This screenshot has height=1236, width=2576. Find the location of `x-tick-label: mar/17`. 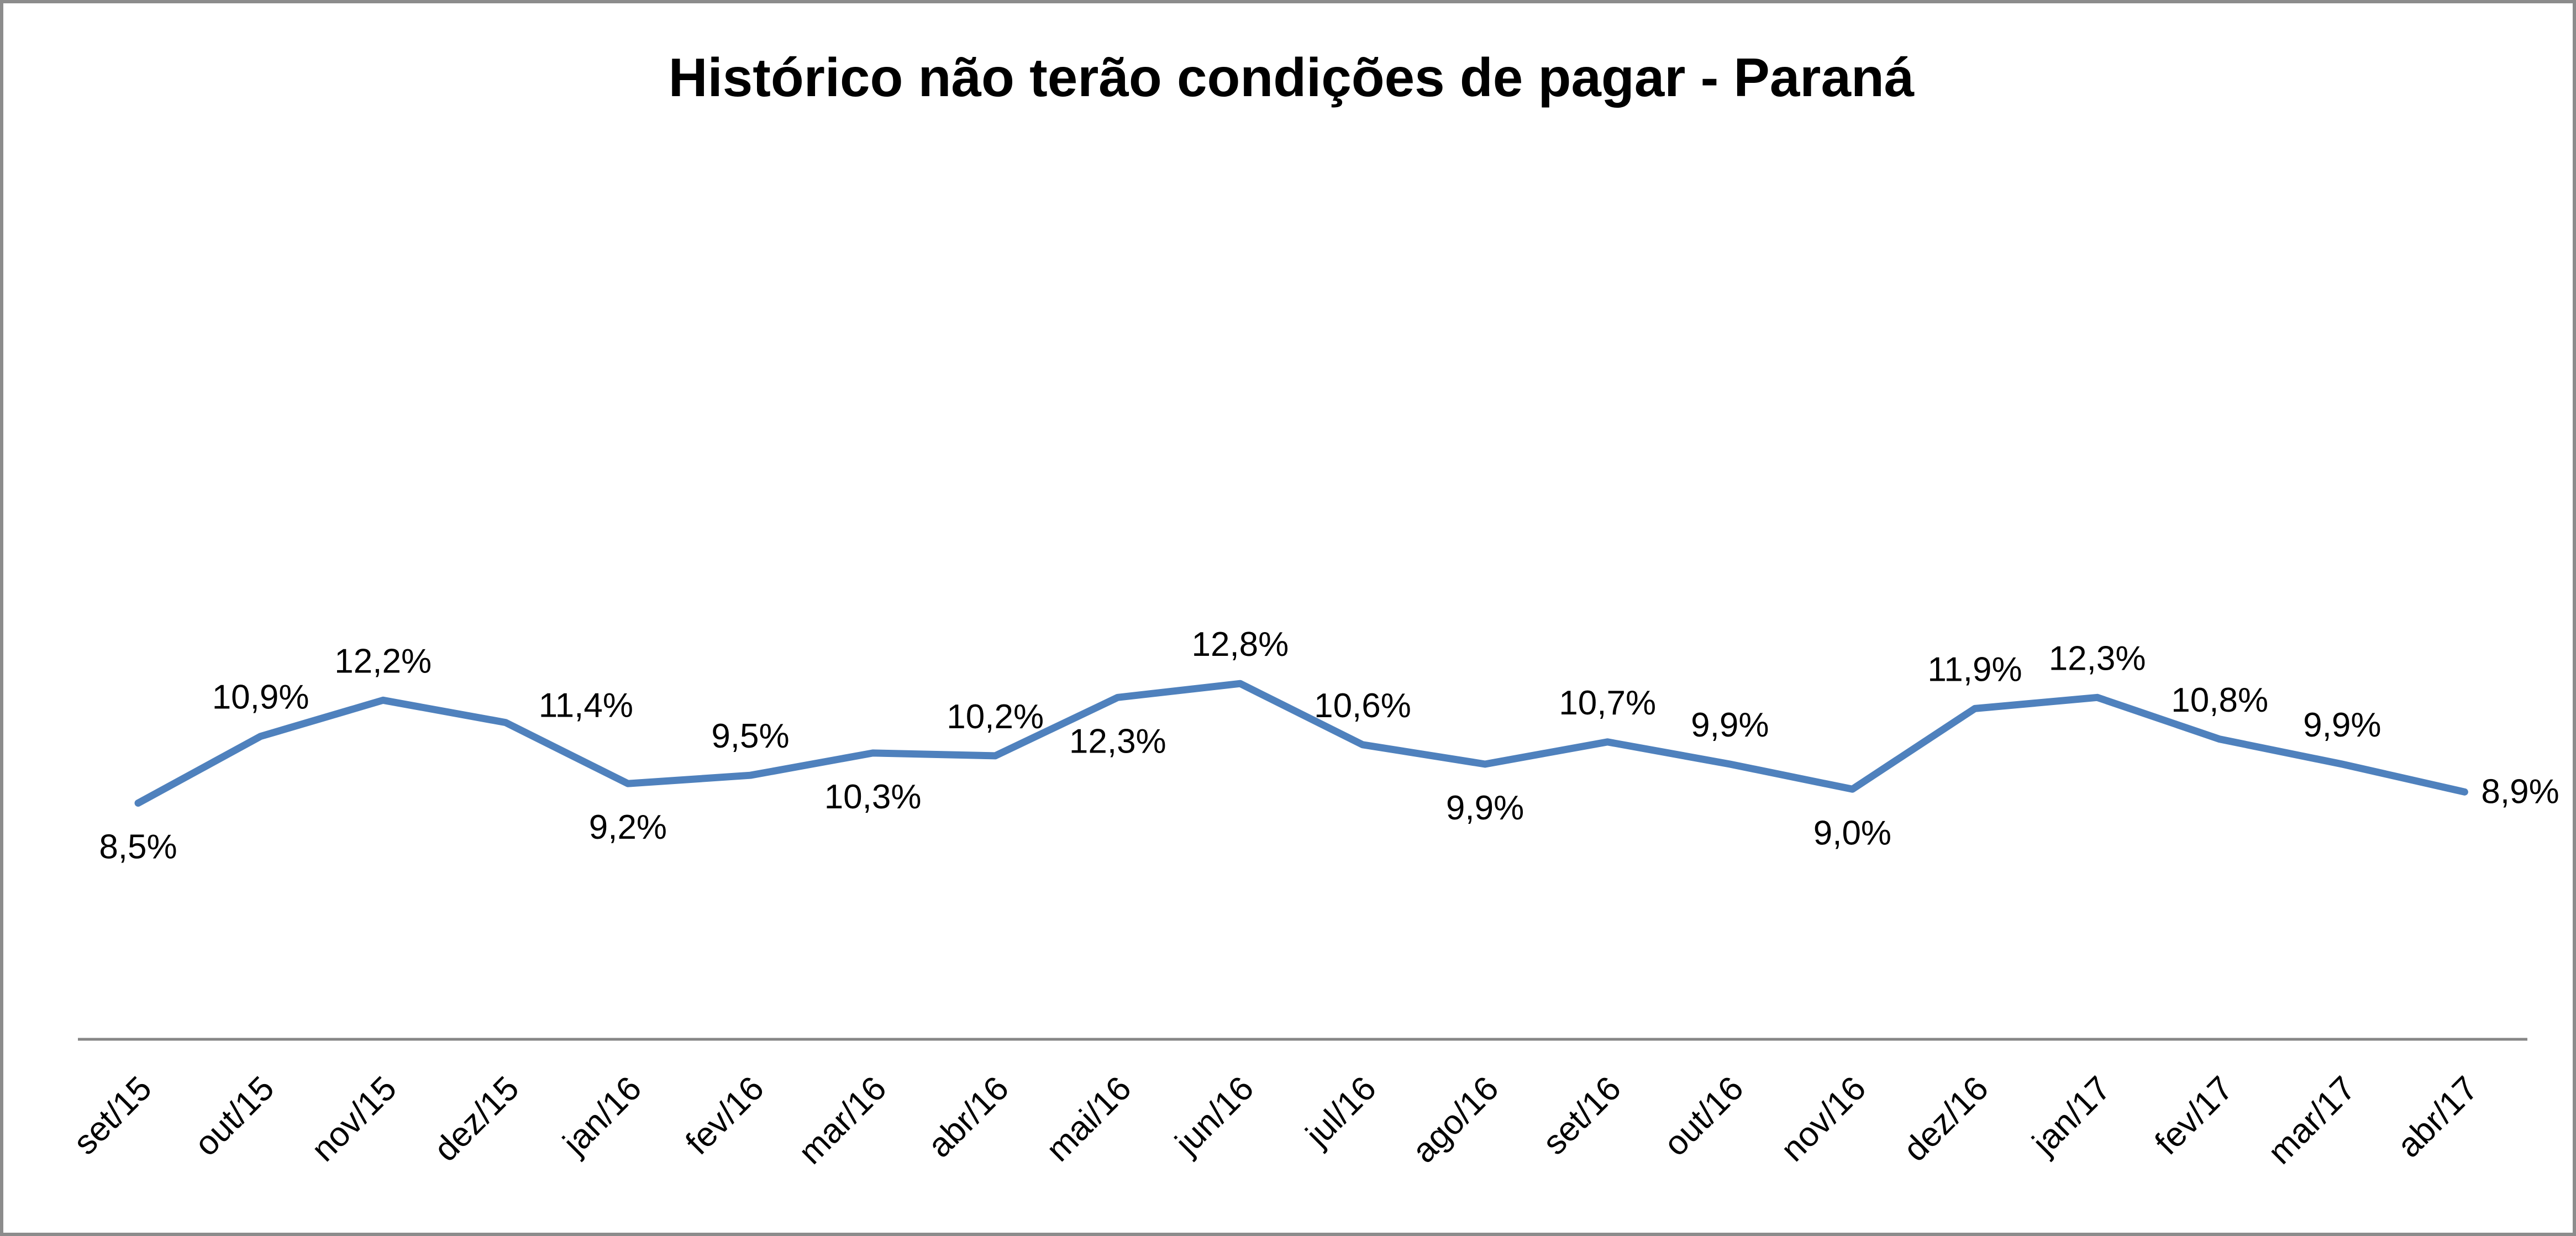

x-tick-label: mar/17 is located at coordinates (2311, 1120).